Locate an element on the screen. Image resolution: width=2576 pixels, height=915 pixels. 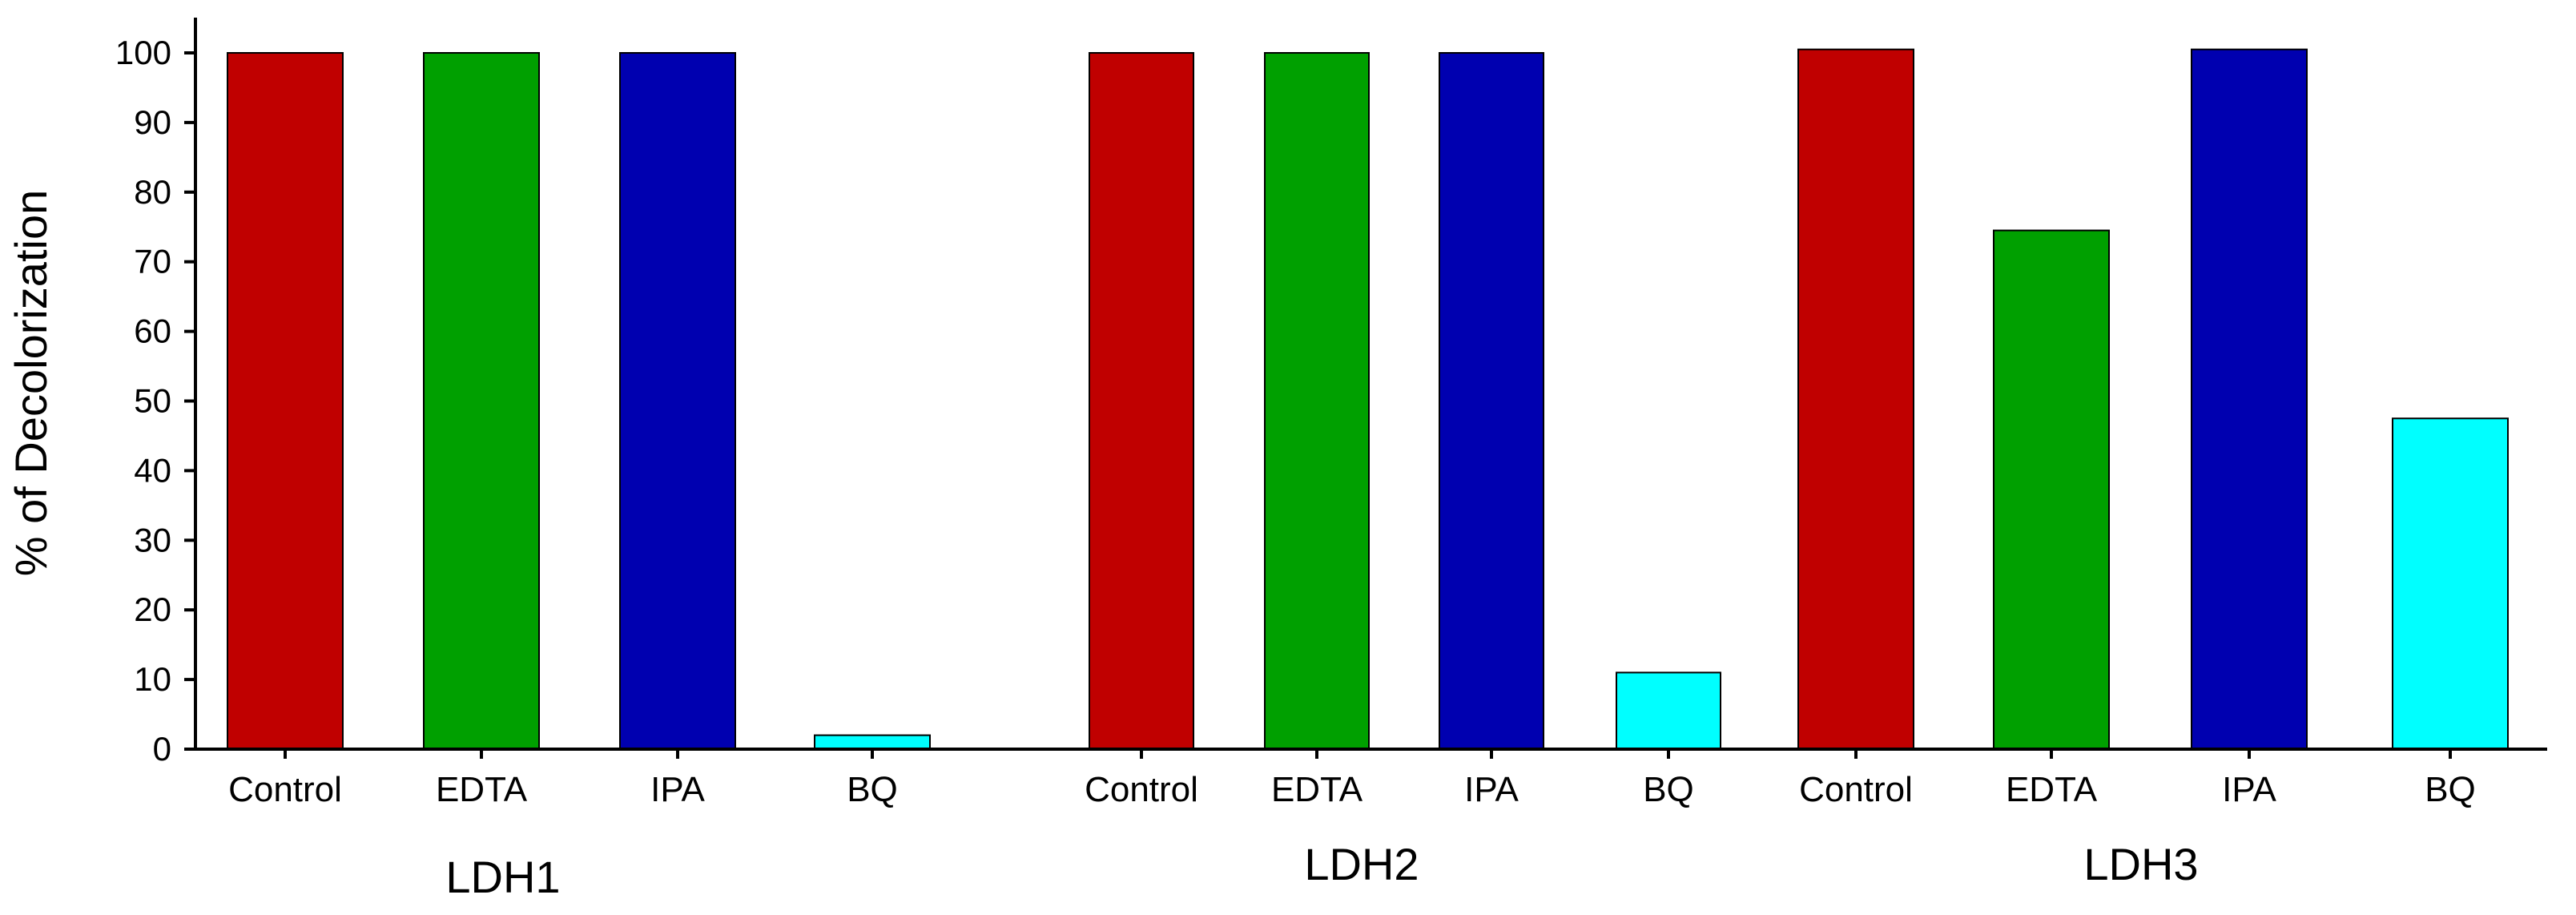
group-label-ldh3: LDH3 is located at coordinates (2140, 864).